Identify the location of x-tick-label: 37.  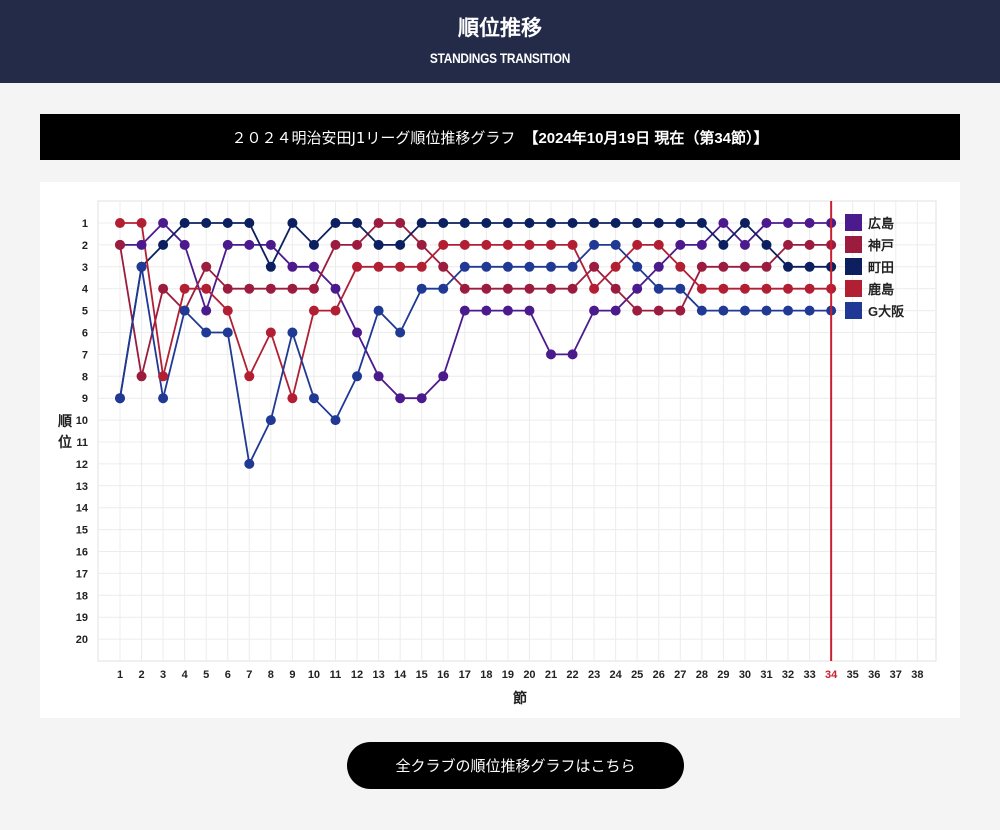
(896, 675).